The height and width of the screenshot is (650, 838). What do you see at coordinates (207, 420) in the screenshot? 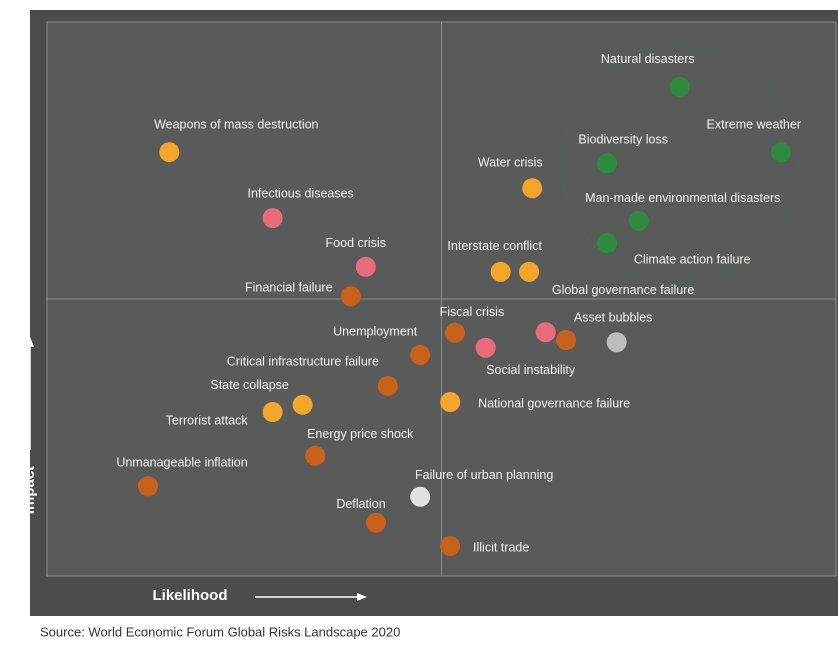
I see `point-label: Terrorist attack` at bounding box center [207, 420].